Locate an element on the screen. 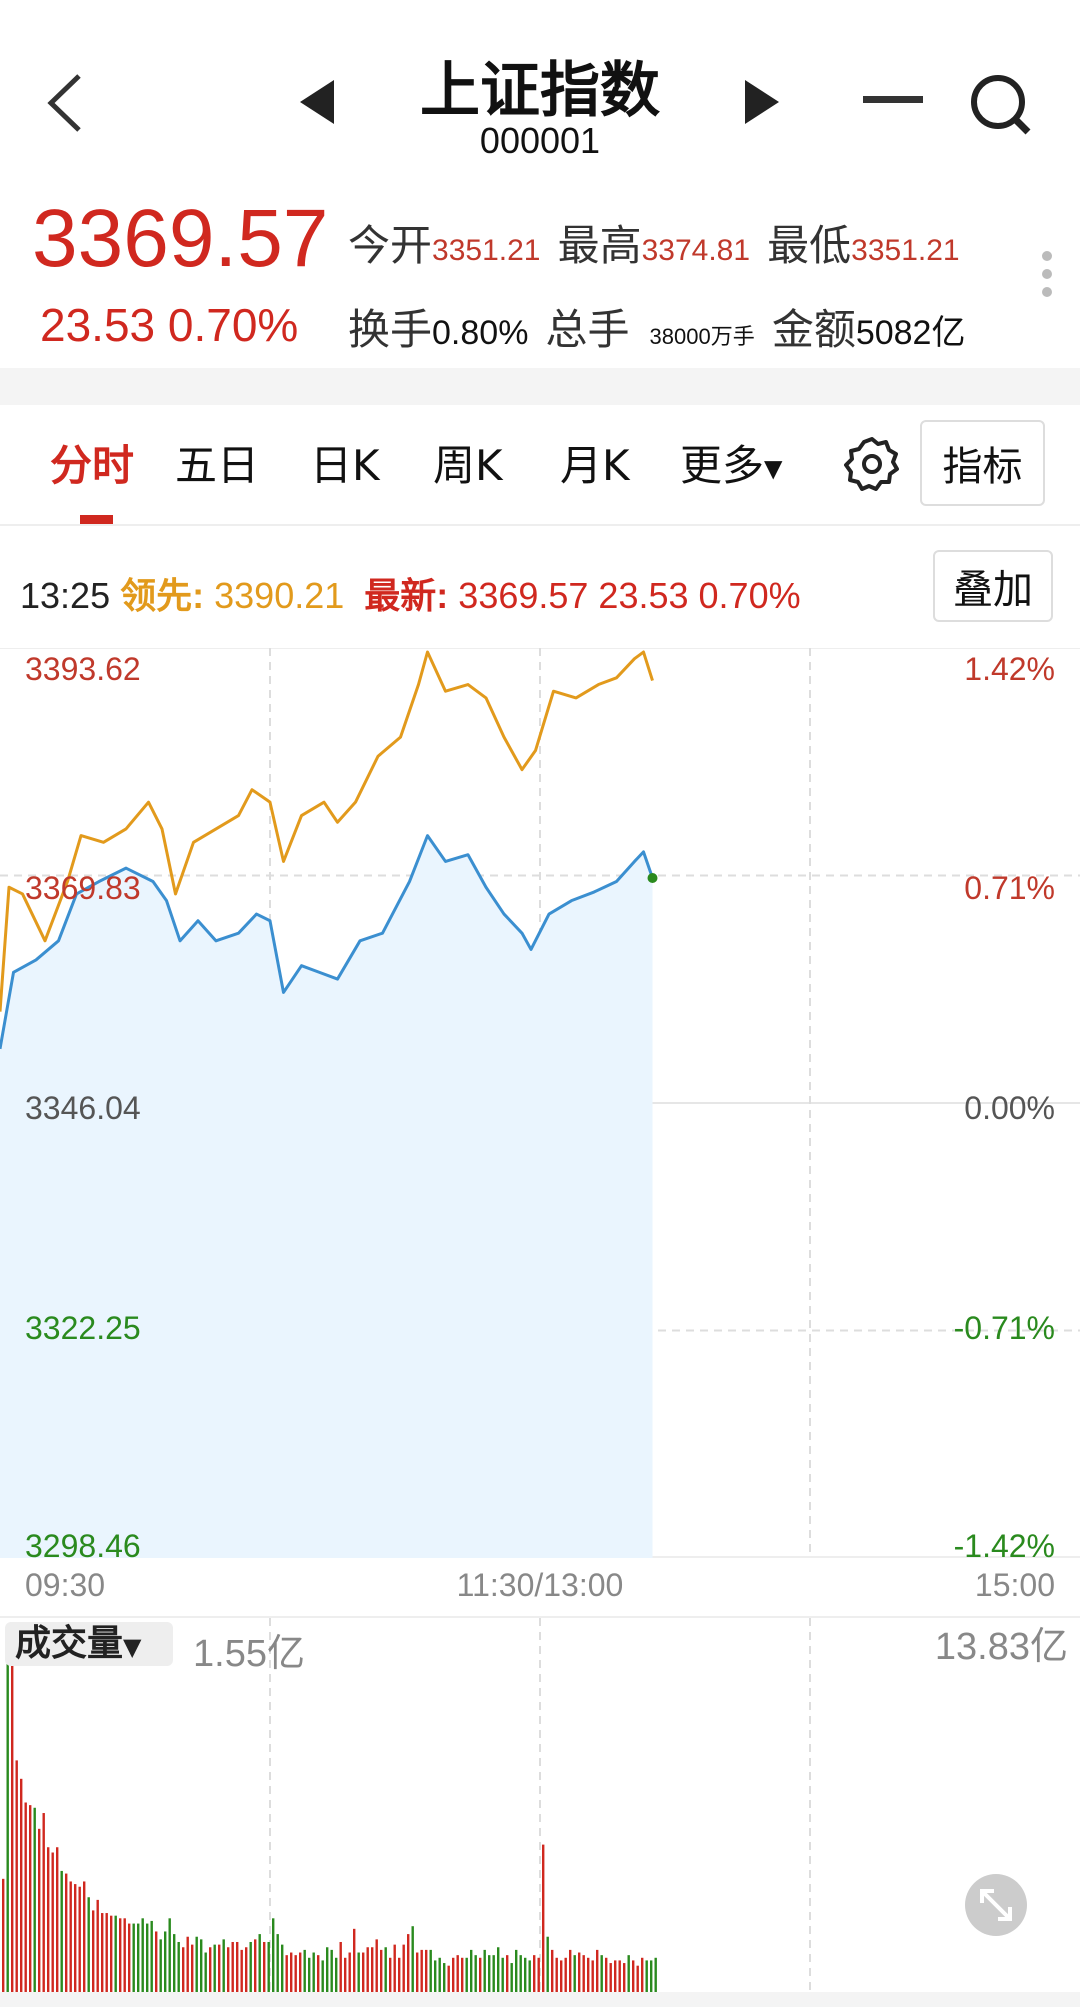  lead-line is located at coordinates (327, 831).